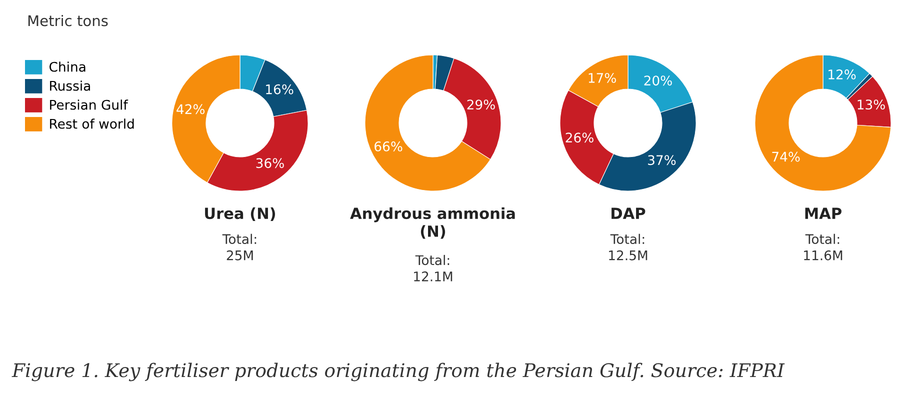 The width and height of the screenshot is (902, 394). What do you see at coordinates (786, 157) in the screenshot?
I see `data-label: 74%` at bounding box center [786, 157].